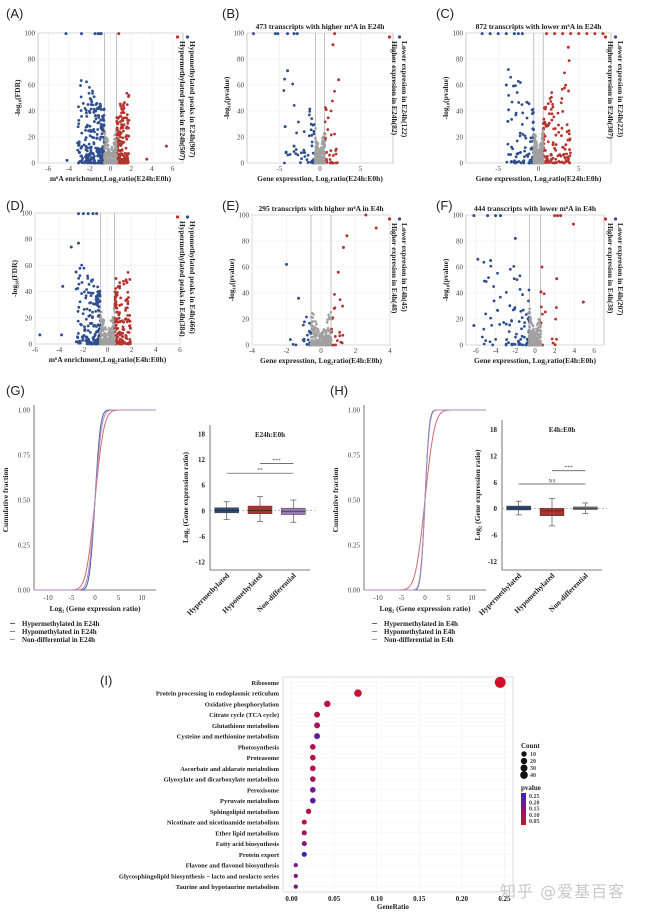 The width and height of the screenshot is (658, 918). I want to click on panel-label: (B), so click(230, 13).